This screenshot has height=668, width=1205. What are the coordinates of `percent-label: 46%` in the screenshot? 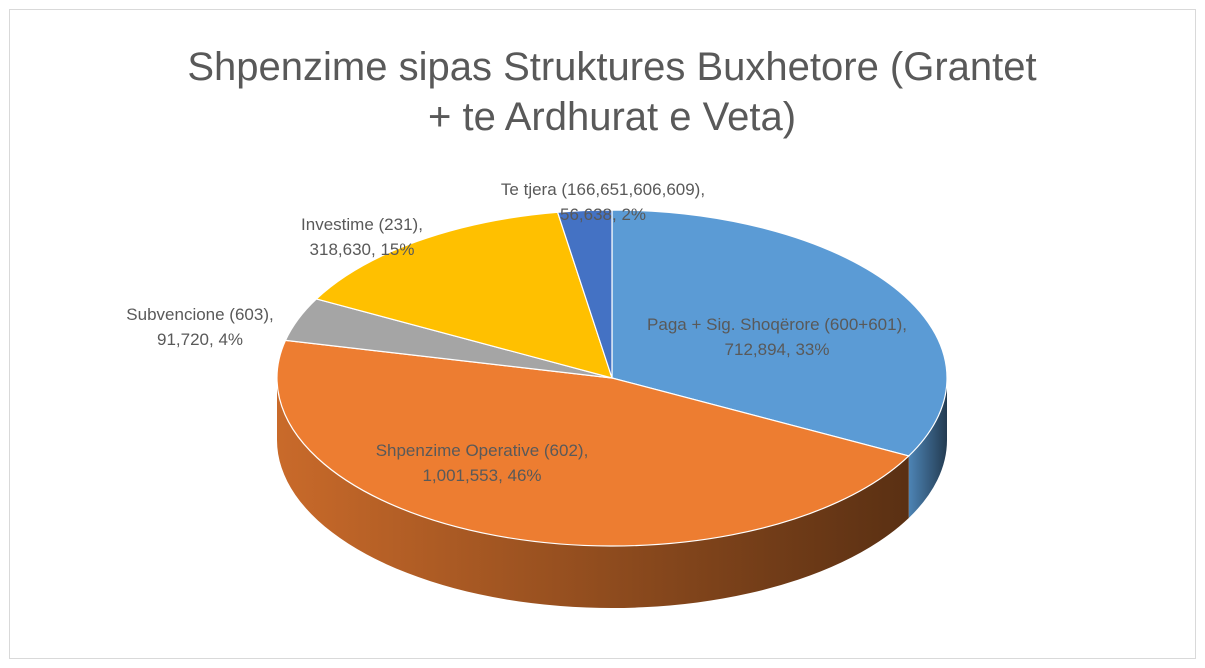 It's located at (525, 475).